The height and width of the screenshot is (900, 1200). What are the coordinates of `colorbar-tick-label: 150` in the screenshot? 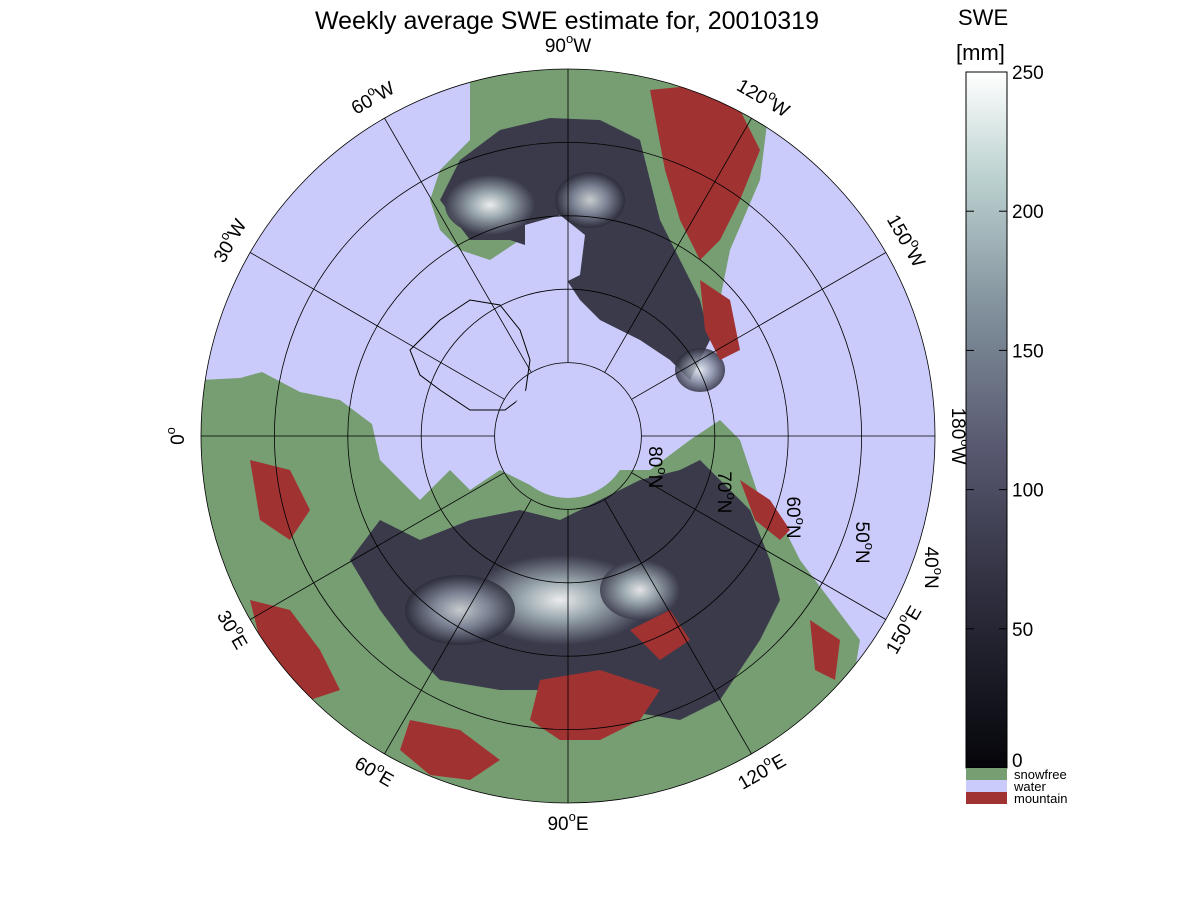 It's located at (1028, 351).